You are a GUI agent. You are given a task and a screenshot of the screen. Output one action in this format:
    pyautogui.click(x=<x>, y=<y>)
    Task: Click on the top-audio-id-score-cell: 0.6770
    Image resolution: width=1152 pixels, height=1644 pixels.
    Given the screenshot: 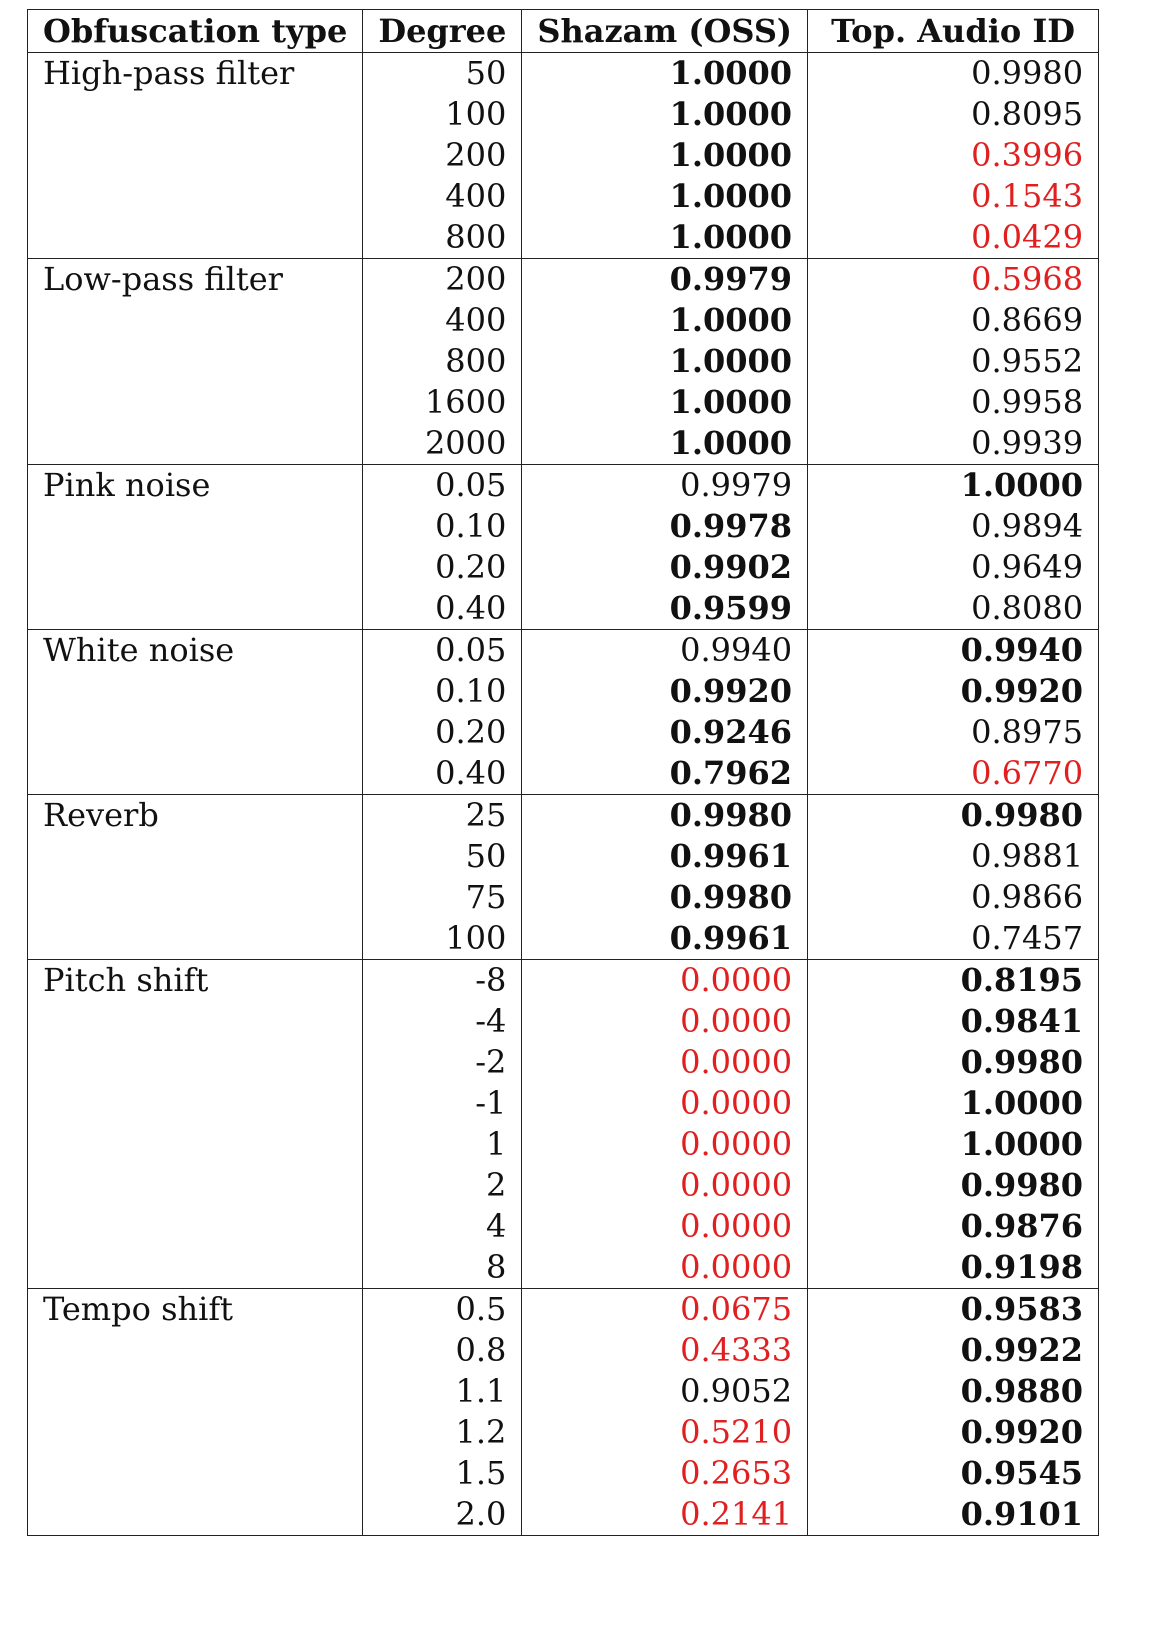 What is the action you would take?
    pyautogui.click(x=953, y=774)
    